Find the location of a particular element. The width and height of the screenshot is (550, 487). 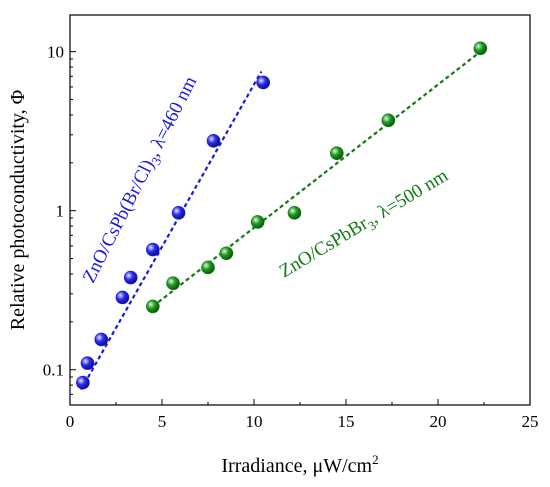

x-axis-title-sup: 2 is located at coordinates (375, 459).